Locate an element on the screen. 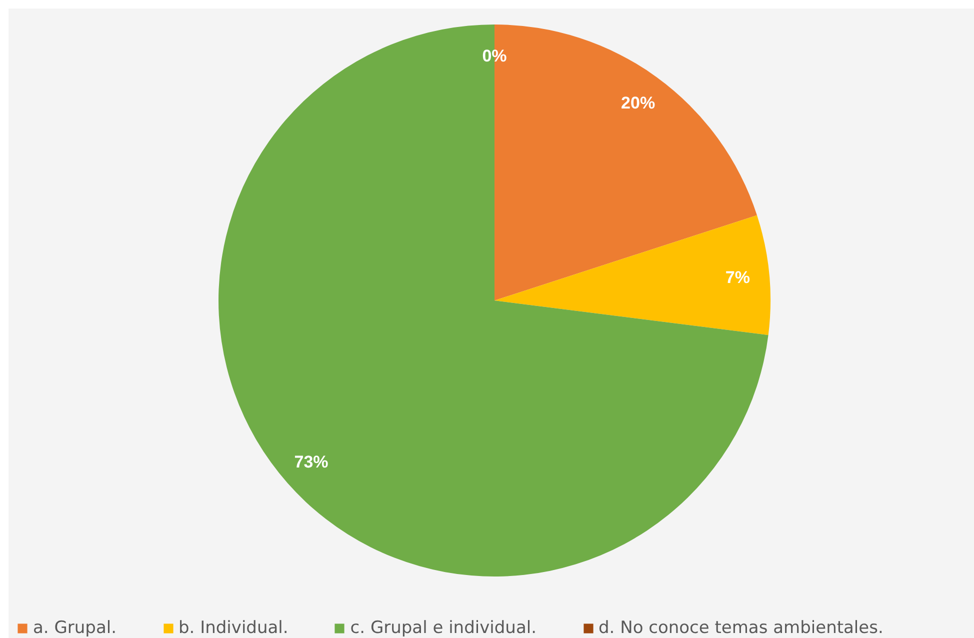 The height and width of the screenshot is (638, 974). legend-label: d. No conoce temas ambientales. is located at coordinates (741, 628).